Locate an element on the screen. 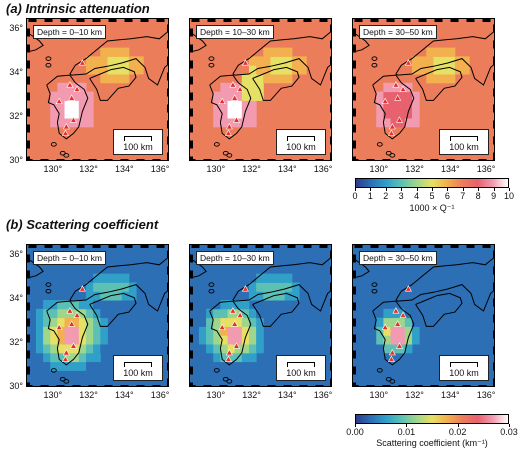  colorbar-scattering-ticks: 0.00 0.01 0.02 0.03 is located at coordinates (432, 431).